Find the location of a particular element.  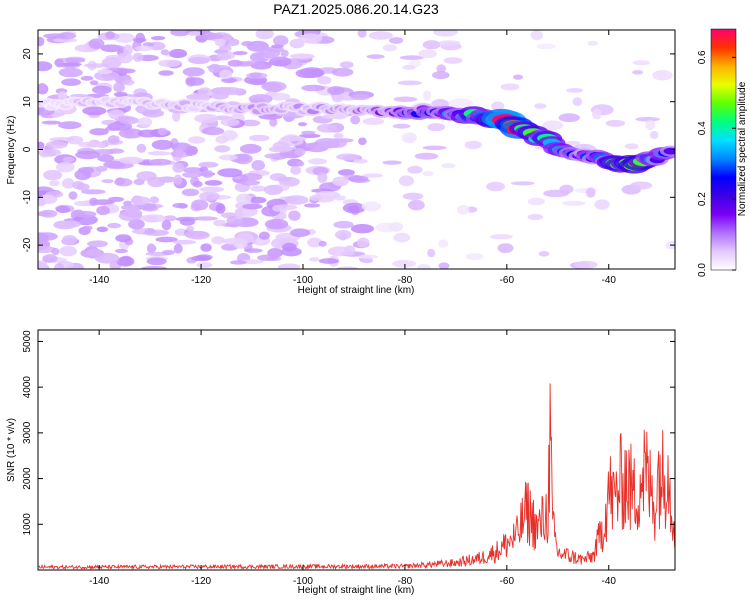

x-tick-label: -80 is located at coordinates (405, 280).